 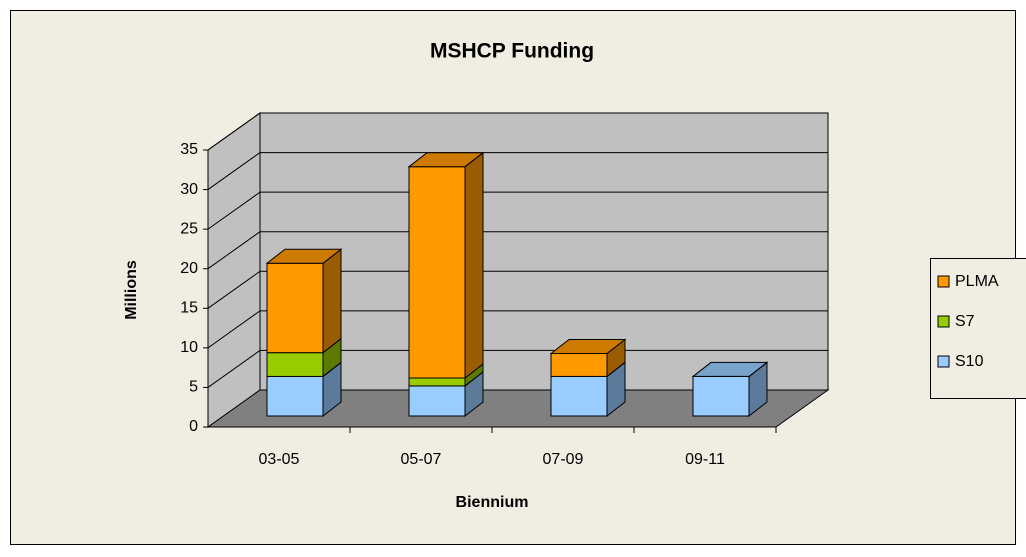 I want to click on y-tick-label: 15, so click(x=189, y=308).